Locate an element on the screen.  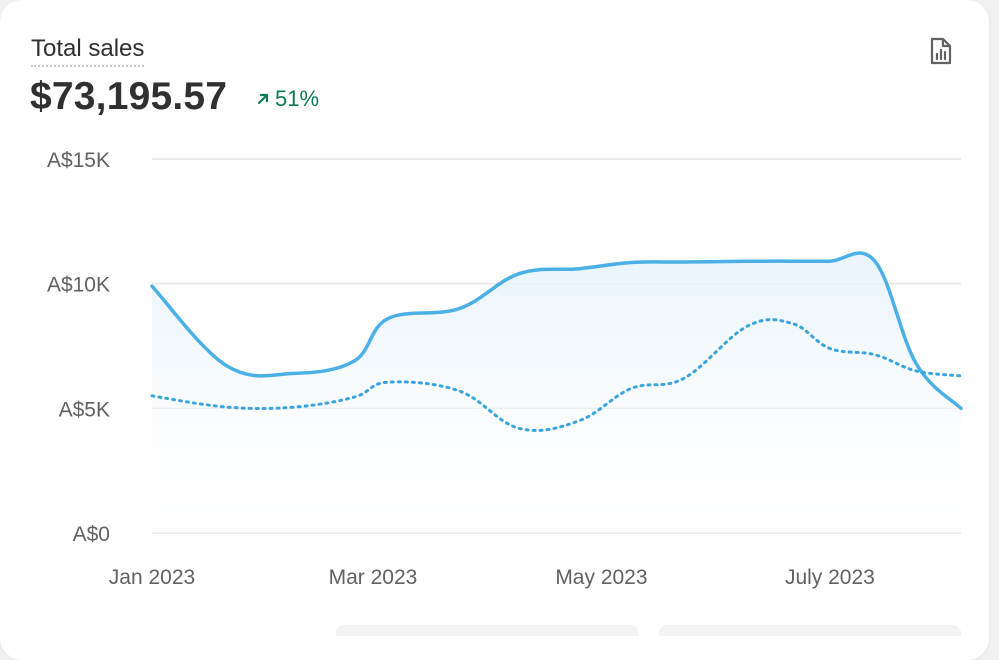
y-tick-label: A$10K is located at coordinates (78, 285).